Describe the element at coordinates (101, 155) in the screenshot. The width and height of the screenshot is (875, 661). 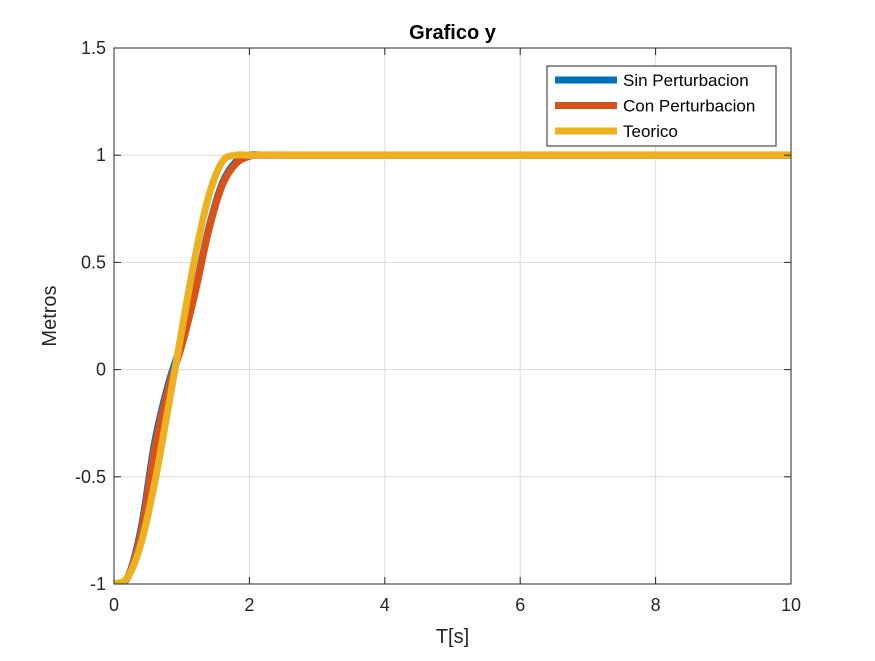
I see `y-tick-label: 1` at that location.